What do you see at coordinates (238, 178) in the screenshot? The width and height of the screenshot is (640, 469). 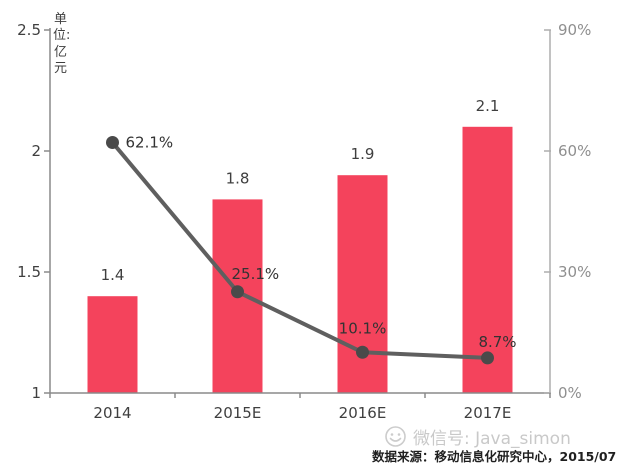 I see `bar-value-label: 1.8` at bounding box center [238, 178].